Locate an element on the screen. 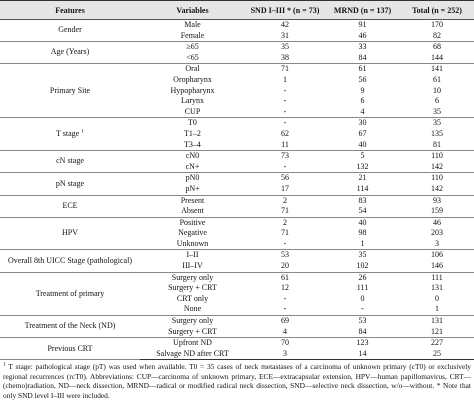  table-row: Salvage ND after CRT 3 14 25 is located at coordinates (237, 354).